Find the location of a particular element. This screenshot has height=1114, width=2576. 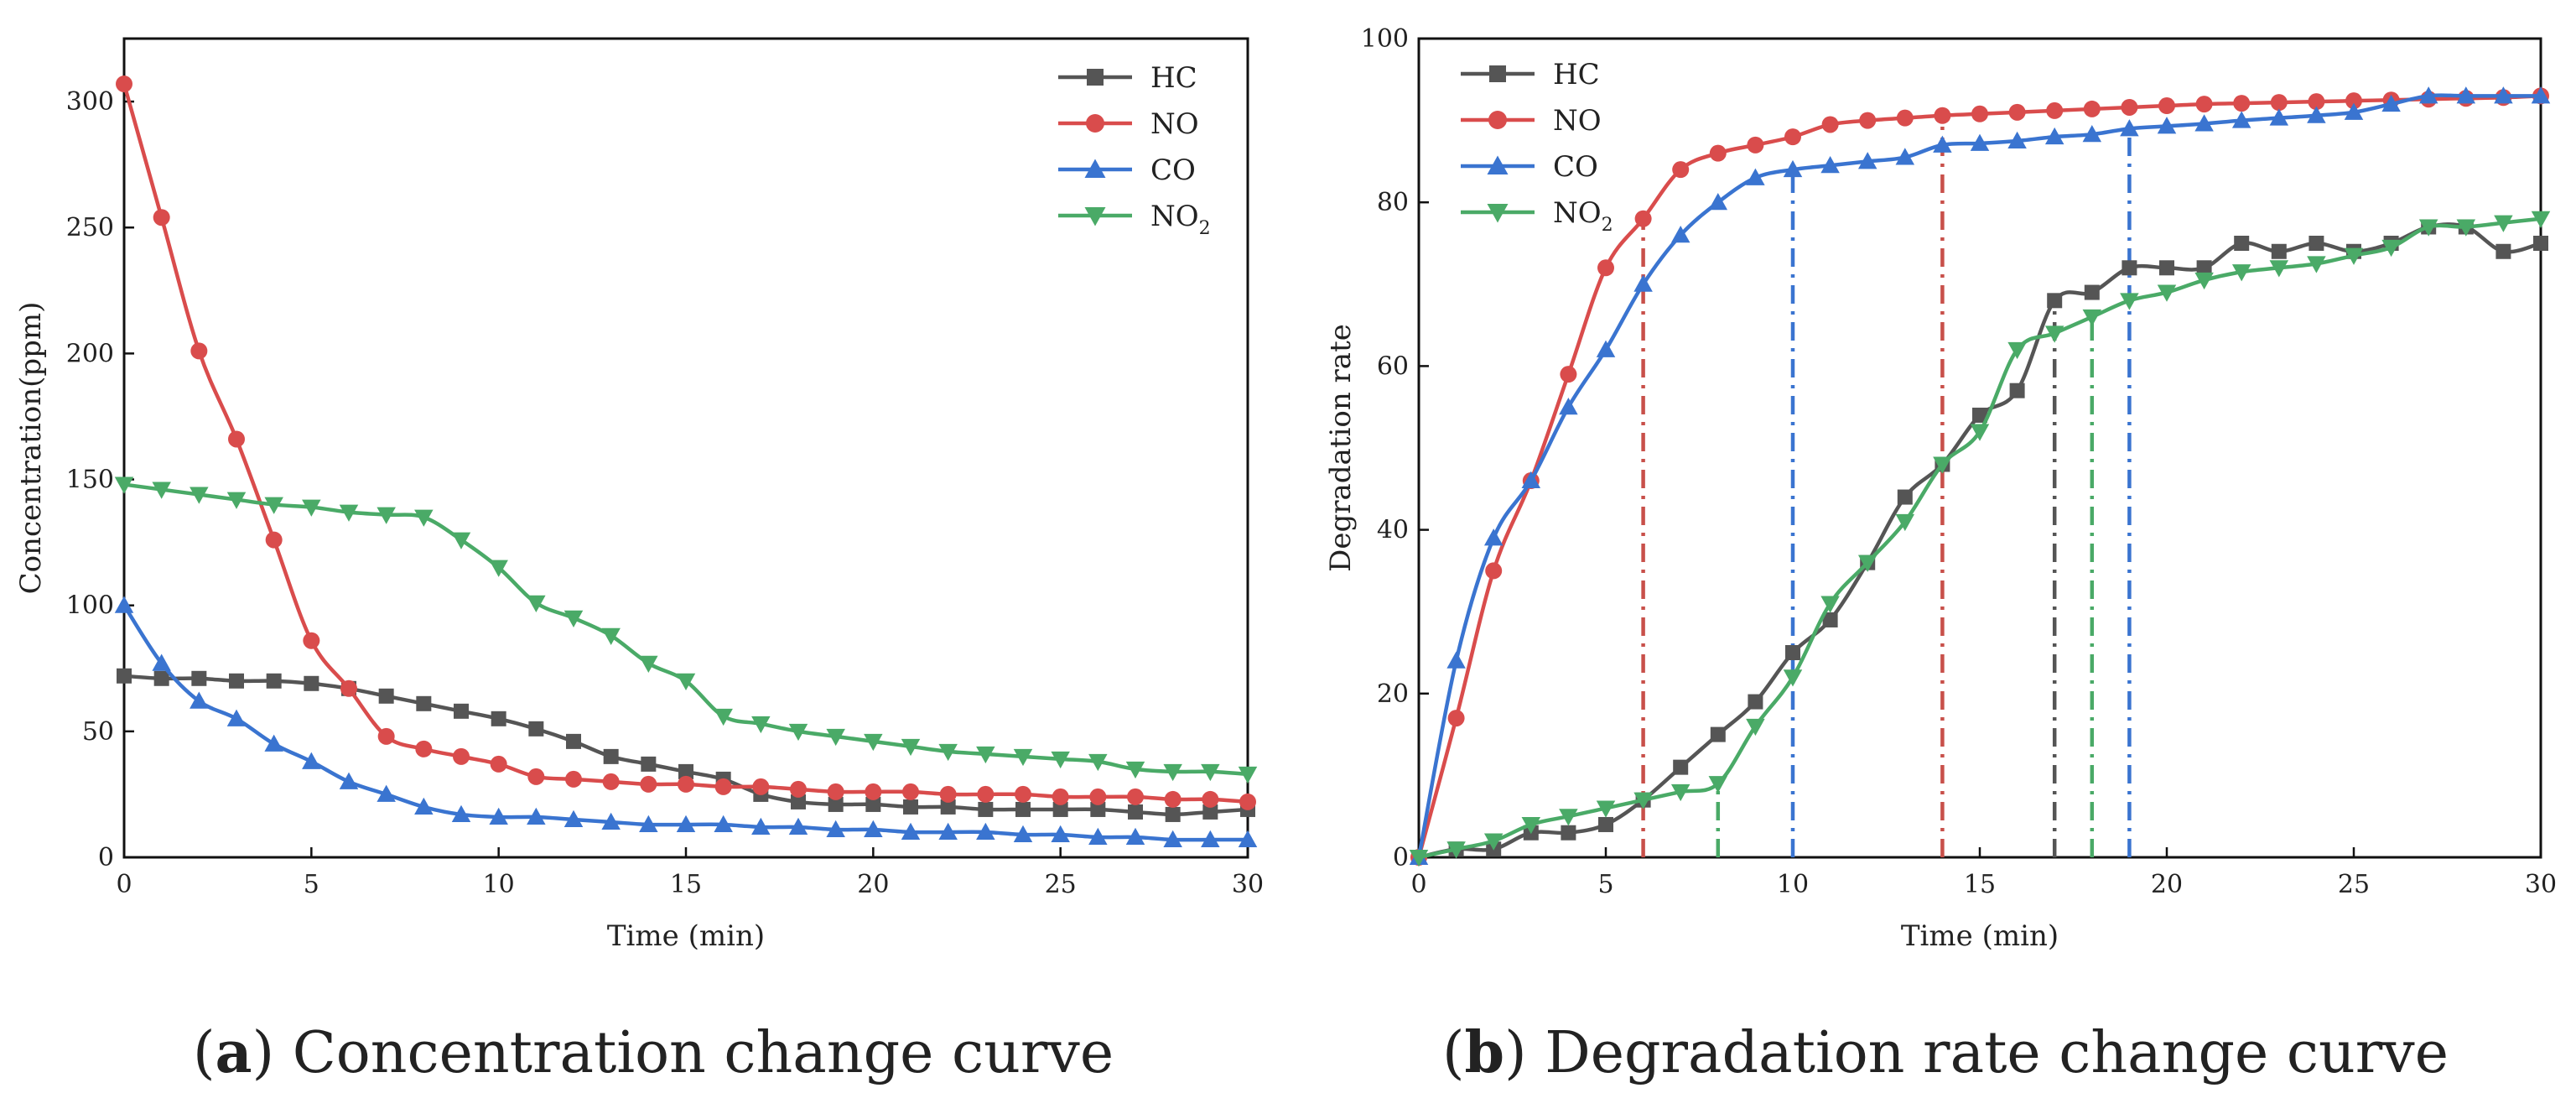

legend-label: HC is located at coordinates (1576, 74).